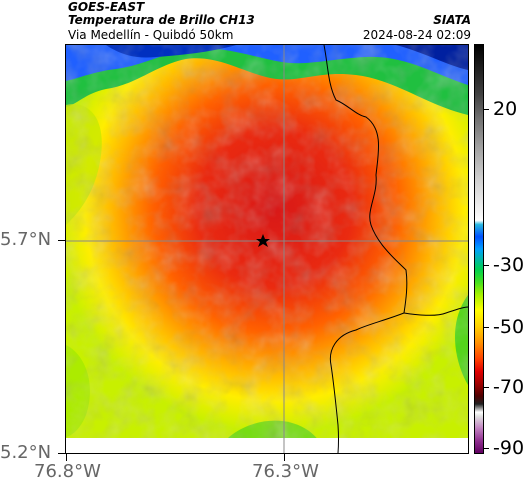 The height and width of the screenshot is (491, 526). I want to click on no-data-strip, so click(267, 445).